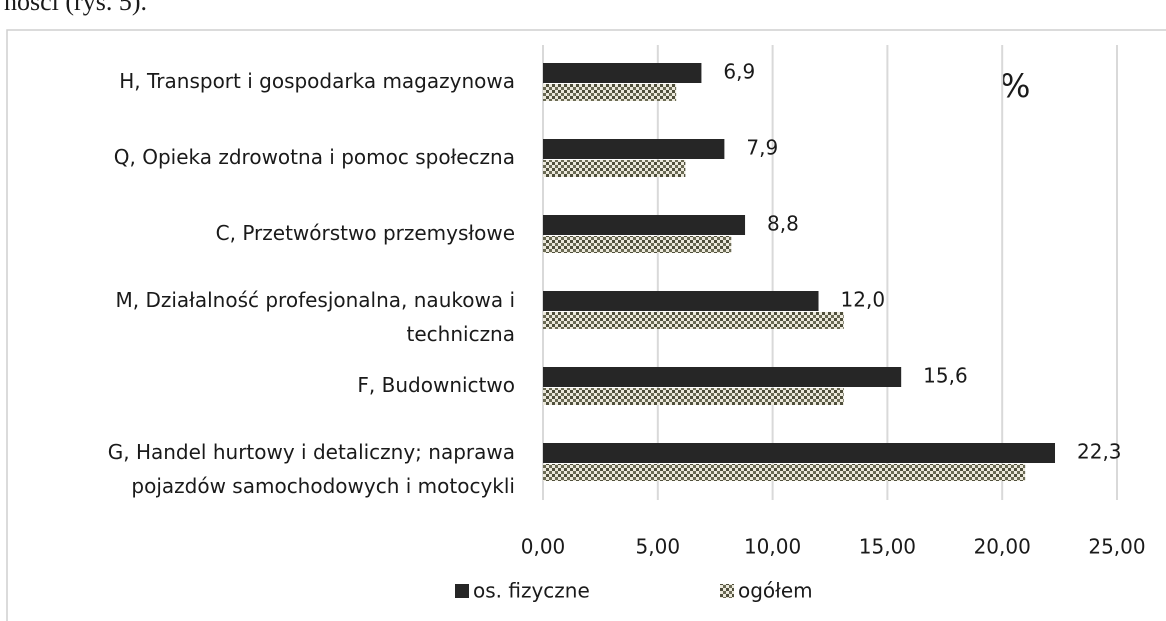  I want to click on x-tick-label: 20,00, so click(1002, 547).